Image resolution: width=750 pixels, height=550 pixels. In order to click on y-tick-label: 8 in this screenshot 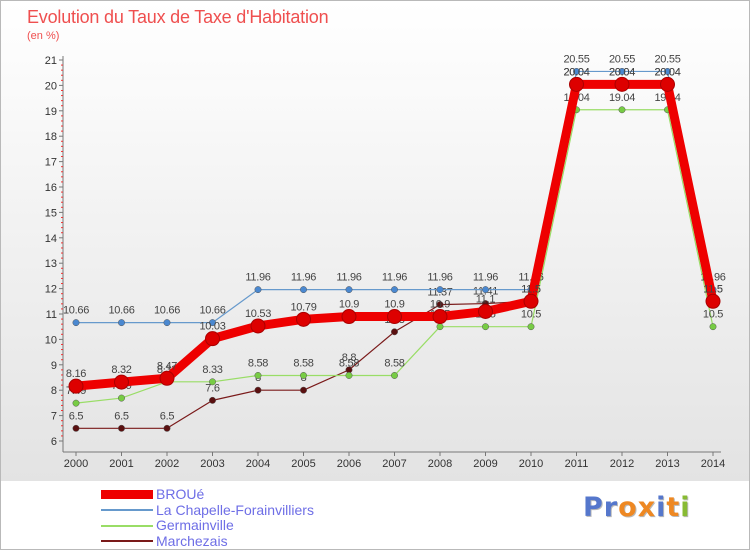, I will do `click(54, 391)`.